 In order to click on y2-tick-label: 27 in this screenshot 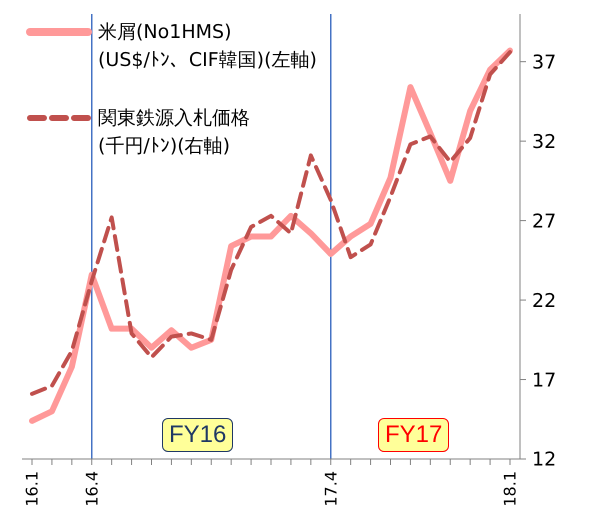, I will do `click(544, 221)`.